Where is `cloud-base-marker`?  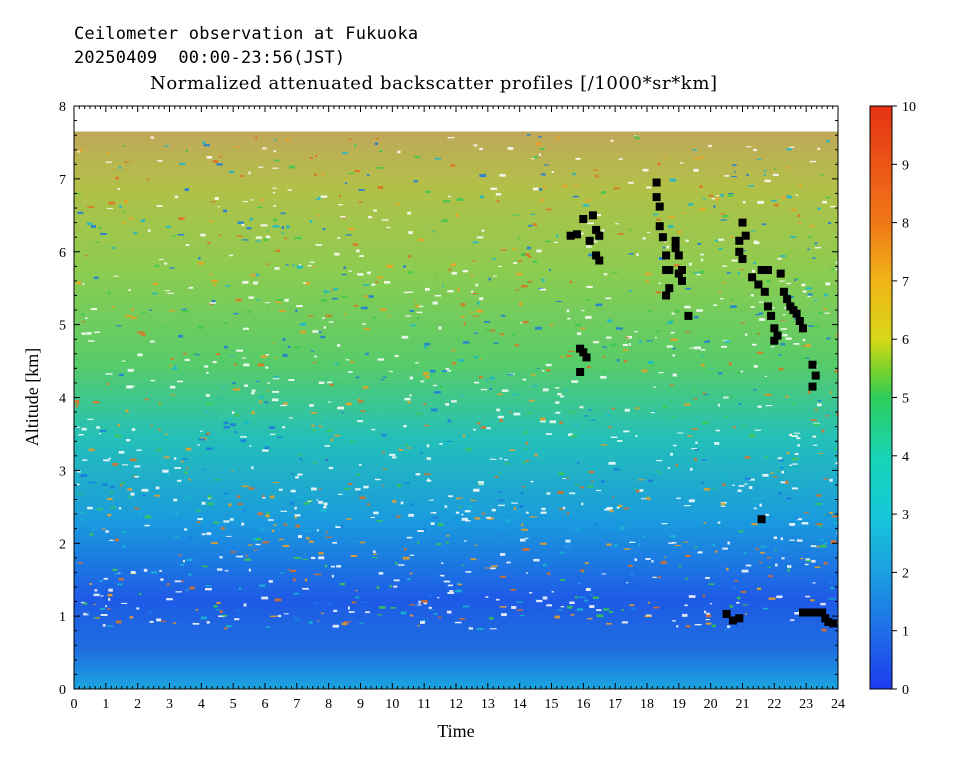
cloud-base-marker is located at coordinates (596, 255).